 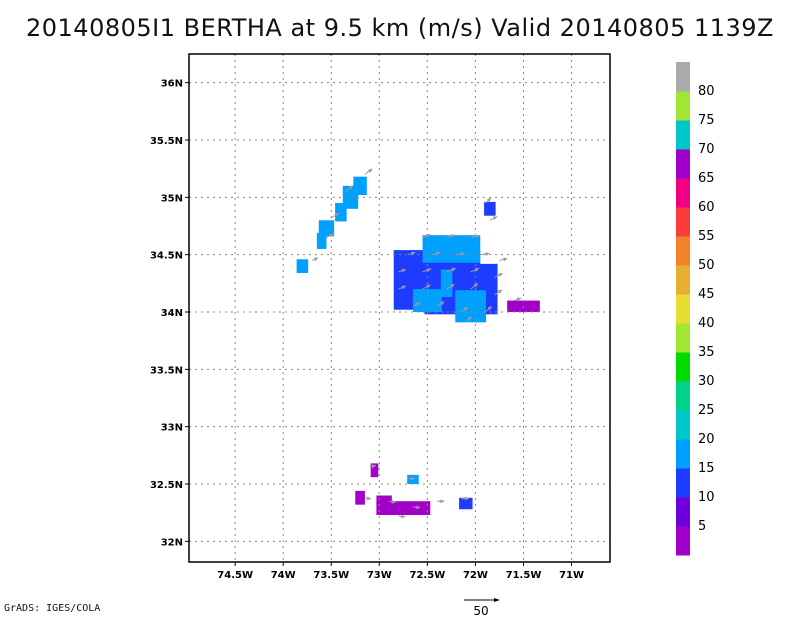 I want to click on reference-vector-label: 50, so click(x=480, y=611).